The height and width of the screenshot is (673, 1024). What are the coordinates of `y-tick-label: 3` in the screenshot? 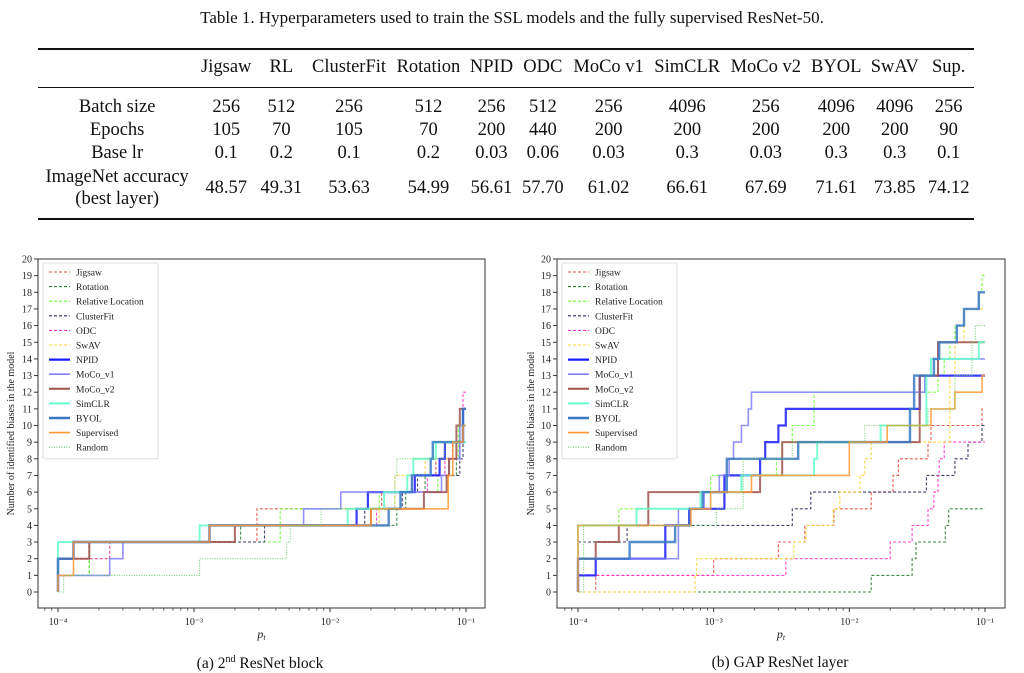 It's located at (548, 543).